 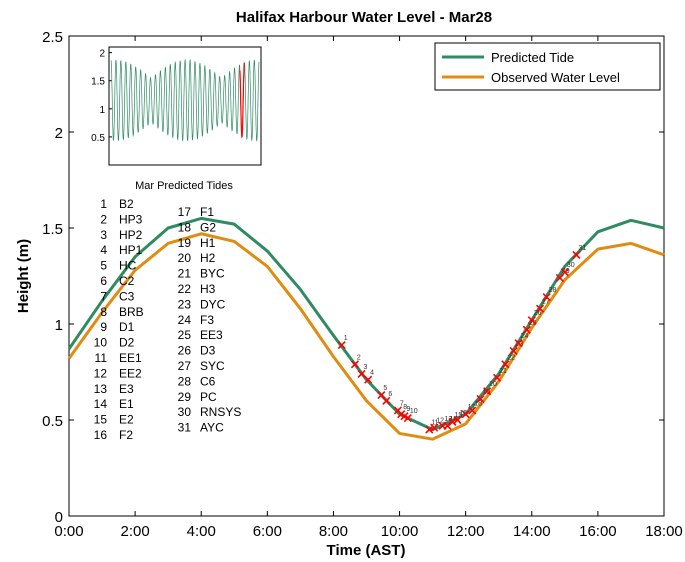 What do you see at coordinates (185, 412) in the screenshot?
I see `station-number: 30` at bounding box center [185, 412].